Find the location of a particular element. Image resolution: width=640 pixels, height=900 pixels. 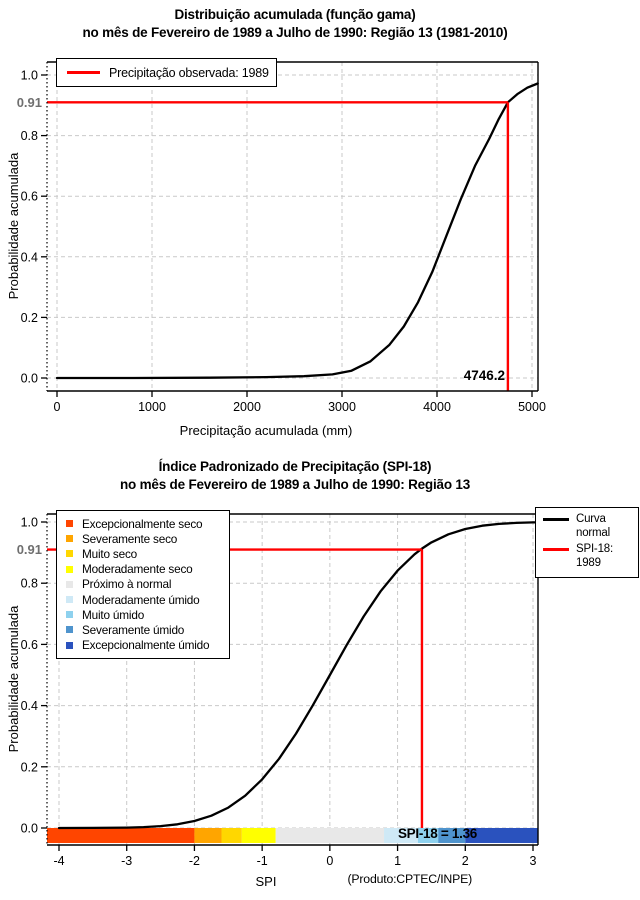

category-legend-label: Excepcionalmente seco is located at coordinates (142, 523).